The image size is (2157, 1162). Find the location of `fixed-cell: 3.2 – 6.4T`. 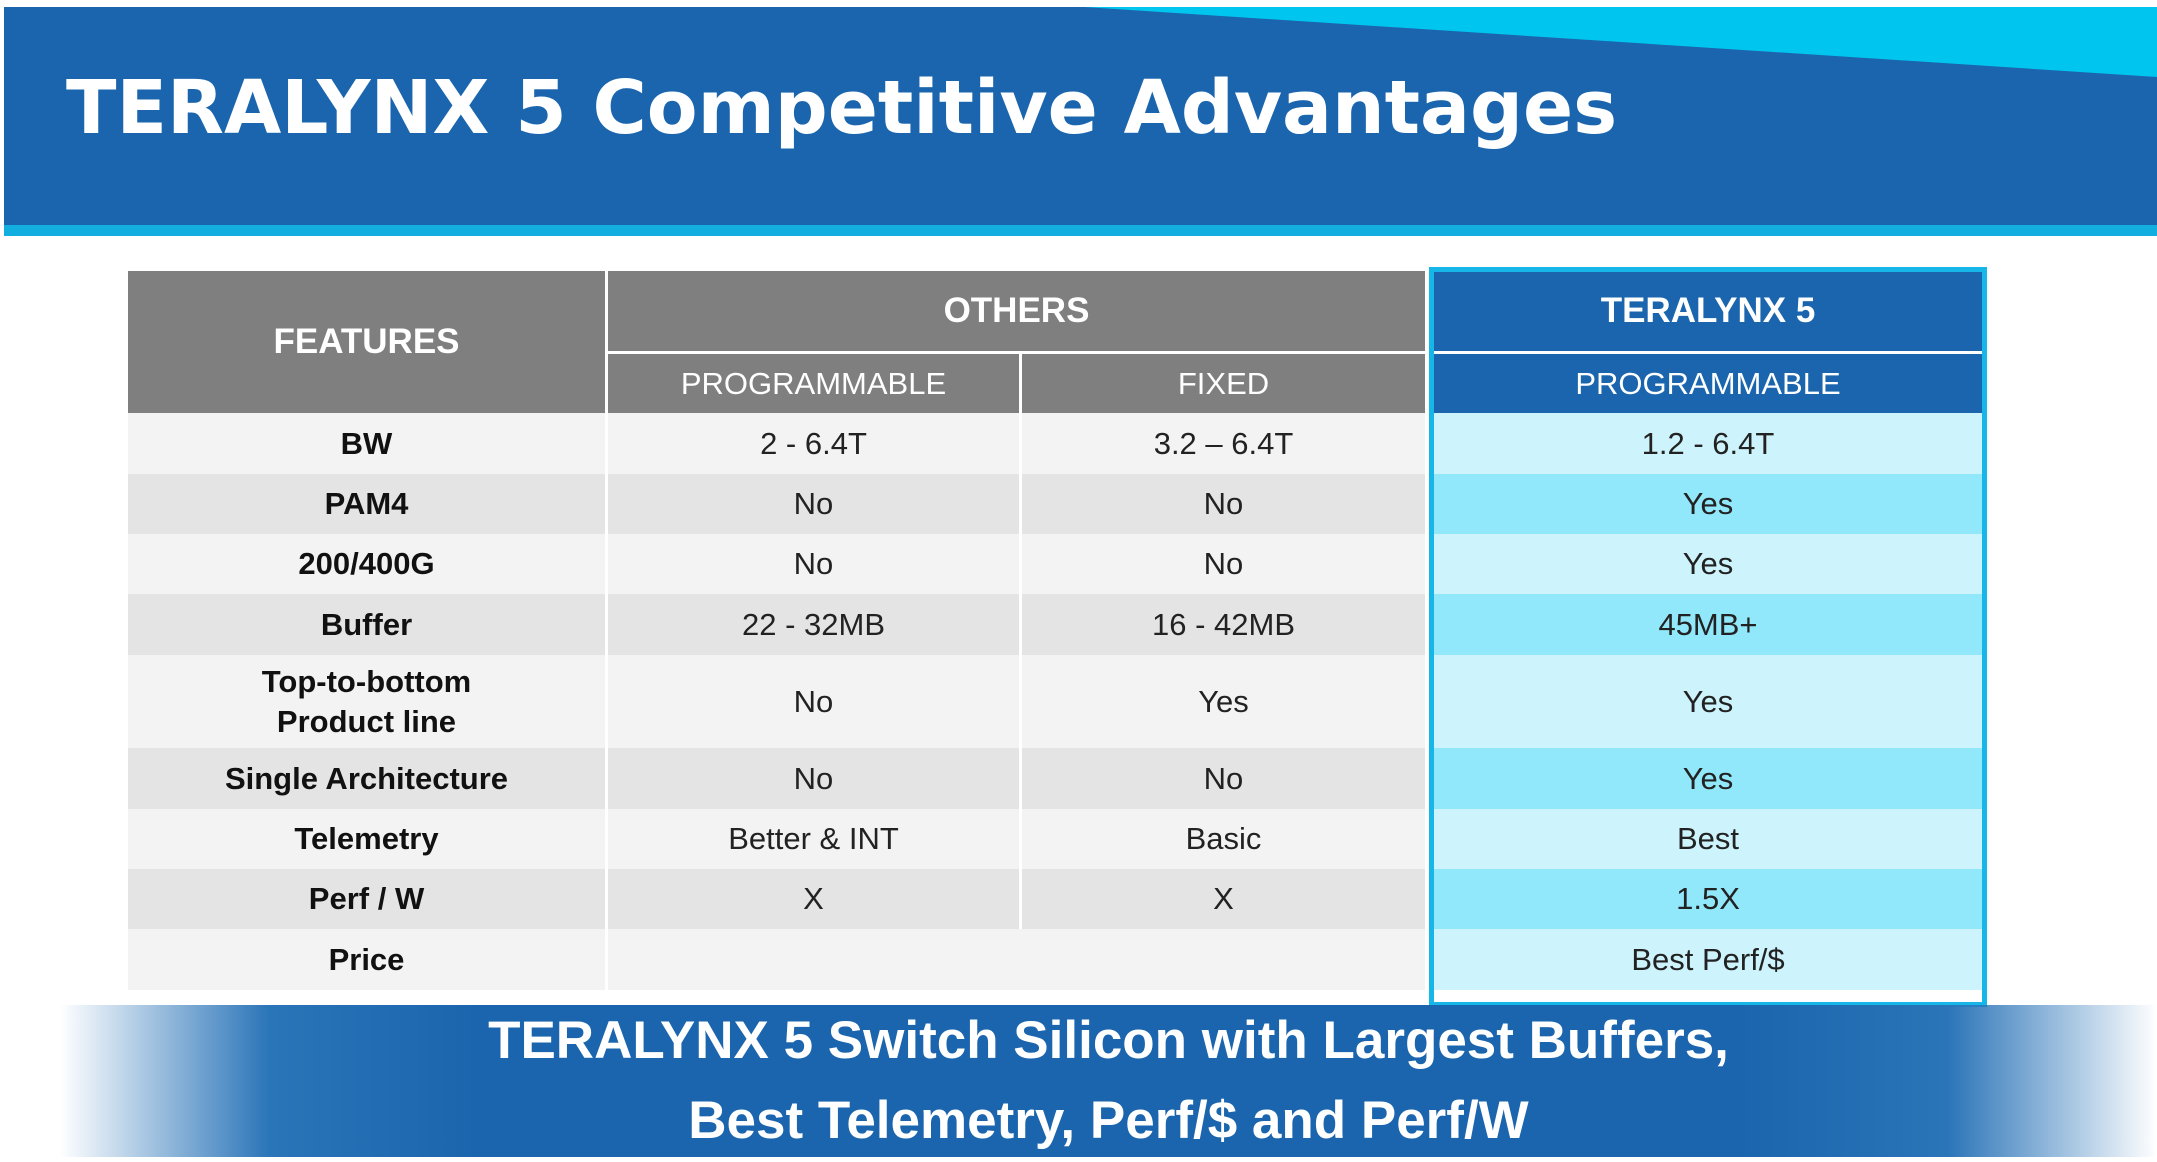

fixed-cell: 3.2 – 6.4T is located at coordinates (1223, 443).